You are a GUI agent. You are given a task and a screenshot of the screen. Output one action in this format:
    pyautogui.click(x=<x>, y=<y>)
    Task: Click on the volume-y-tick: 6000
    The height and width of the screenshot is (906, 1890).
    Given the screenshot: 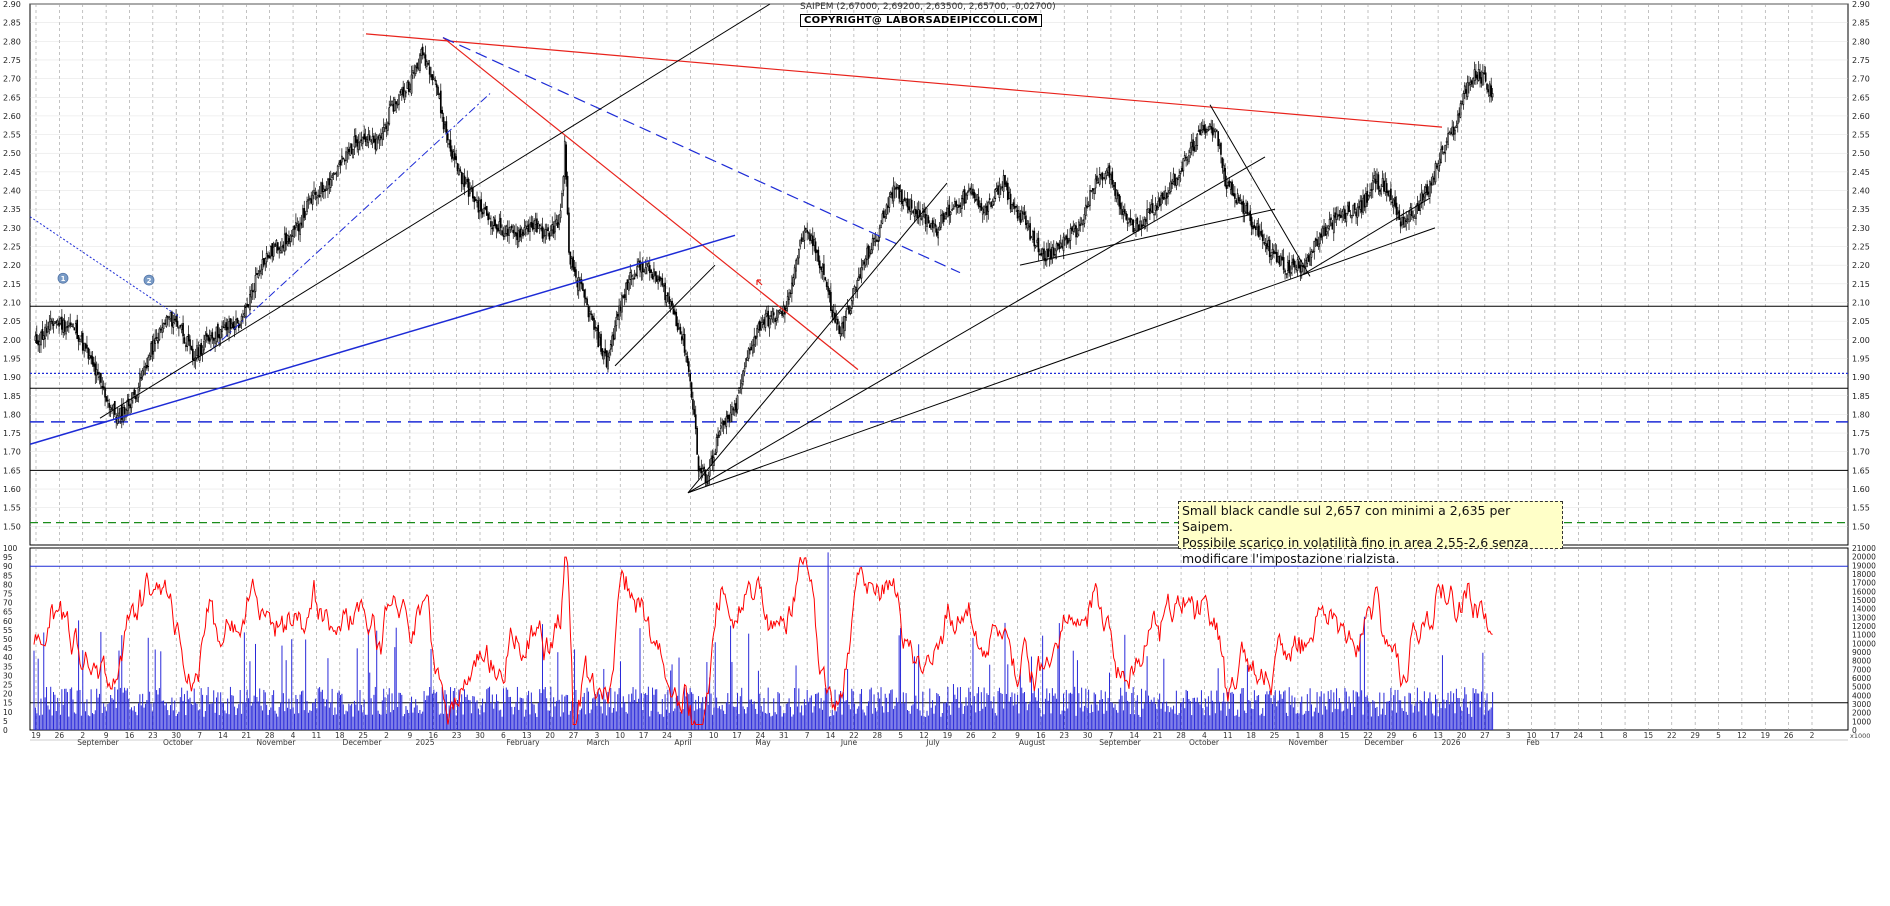 What is the action you would take?
    pyautogui.click(x=1861, y=678)
    